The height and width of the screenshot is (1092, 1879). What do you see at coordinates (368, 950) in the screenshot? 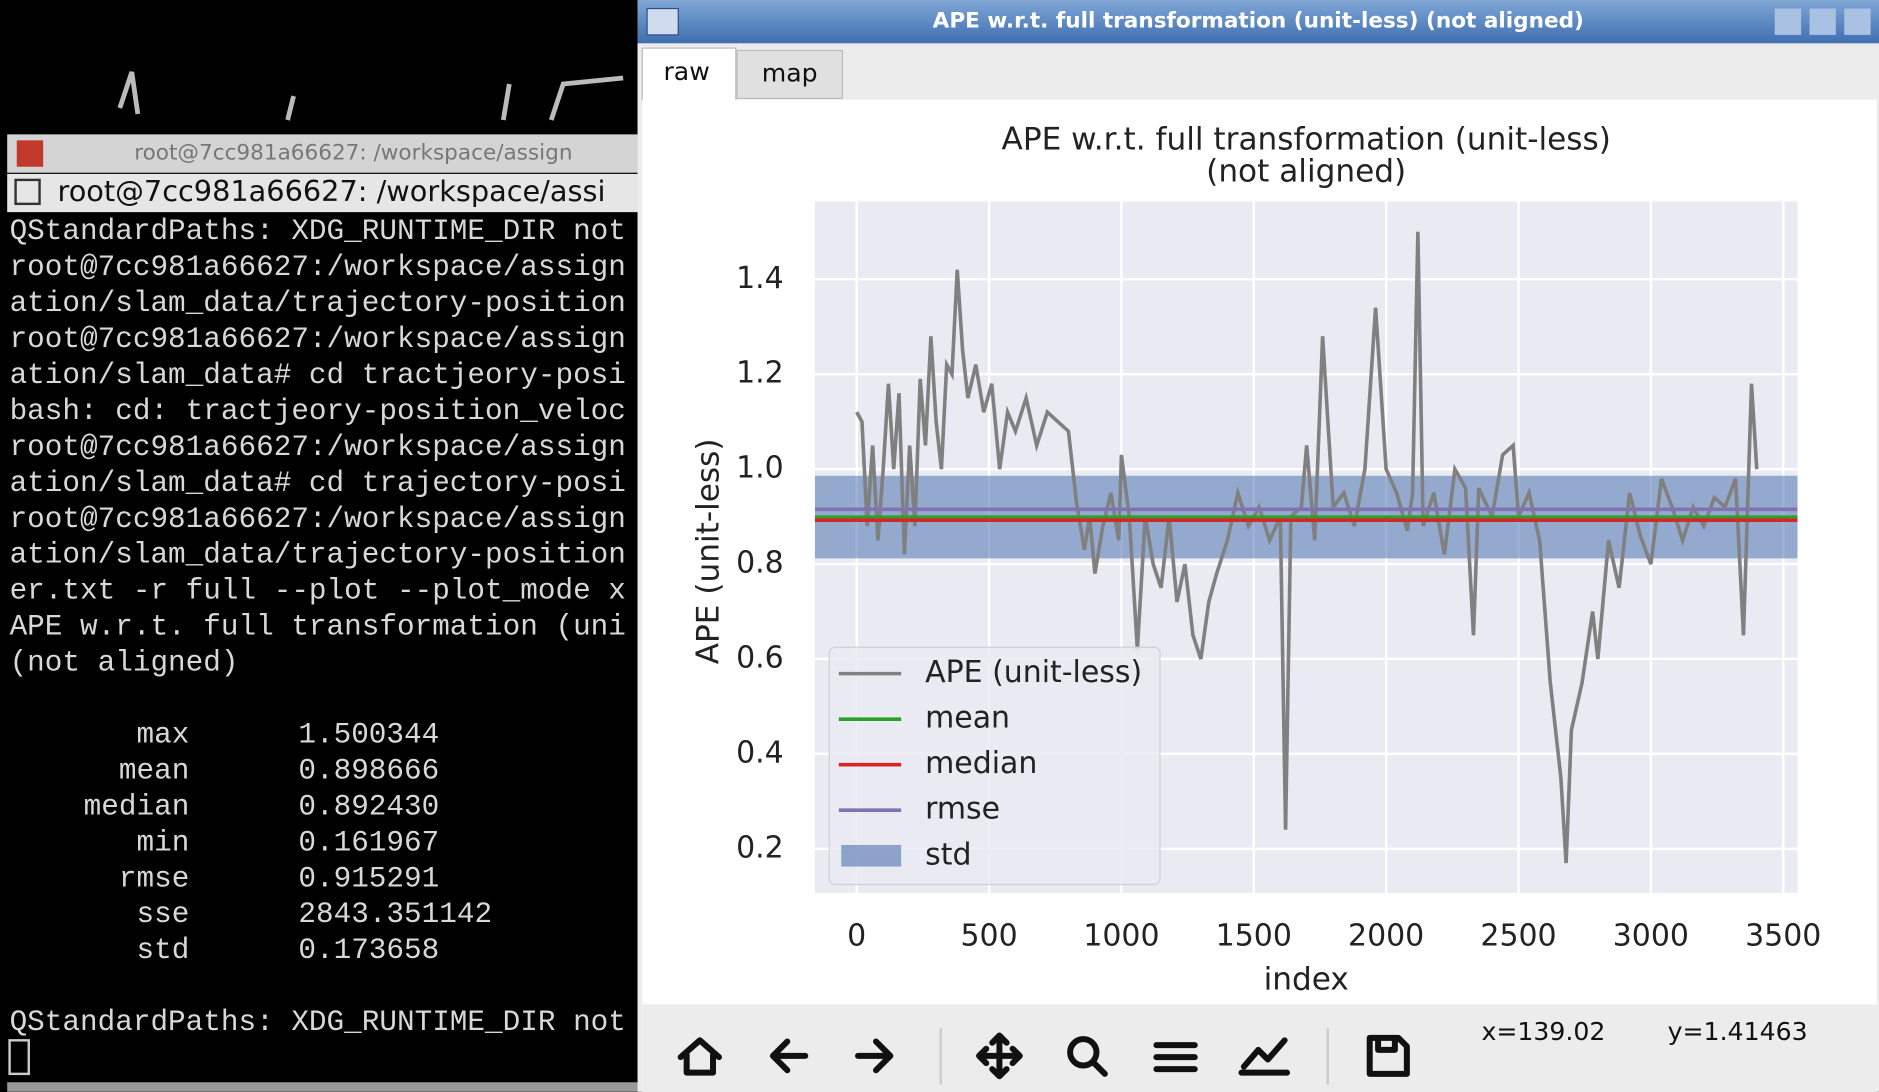
I see `stat-value: 0.173658` at bounding box center [368, 950].